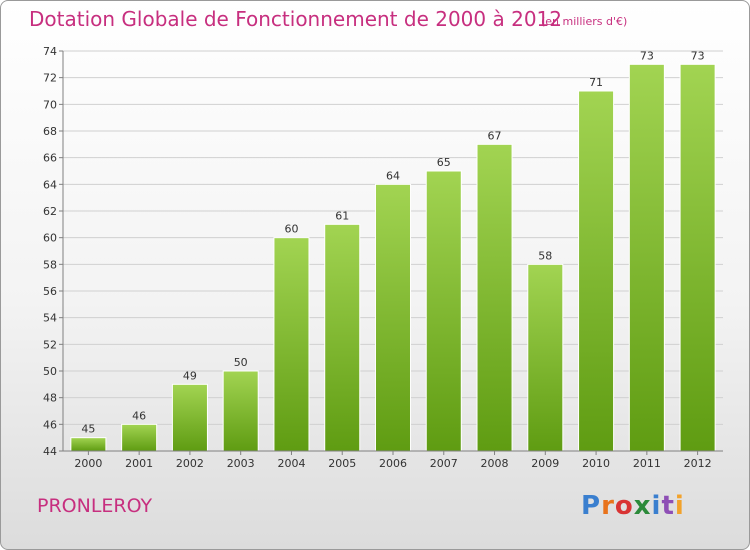 This screenshot has width=750, height=550. I want to click on bar-2002, so click(189, 417).